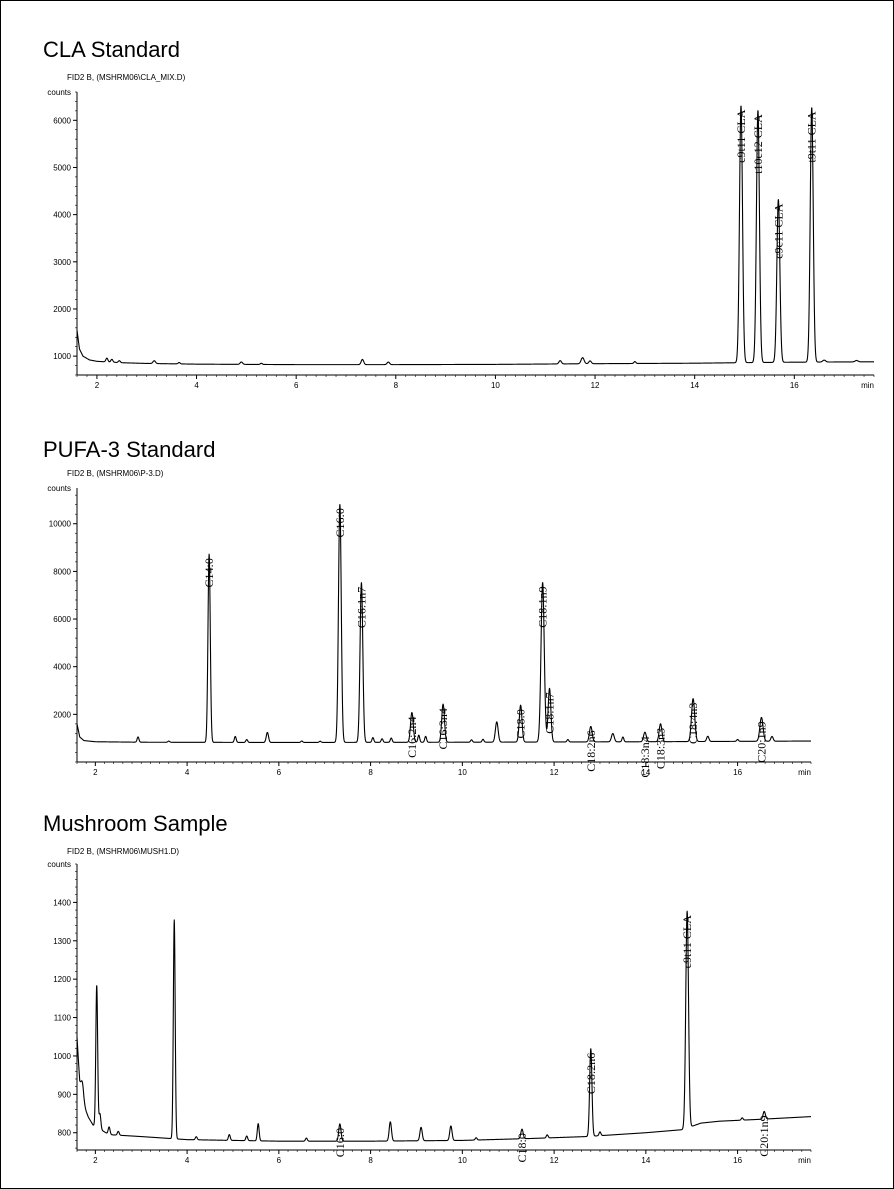 The image size is (894, 1189). Describe the element at coordinates (62, 979) in the screenshot. I see `y-tick-label: 1200` at that location.